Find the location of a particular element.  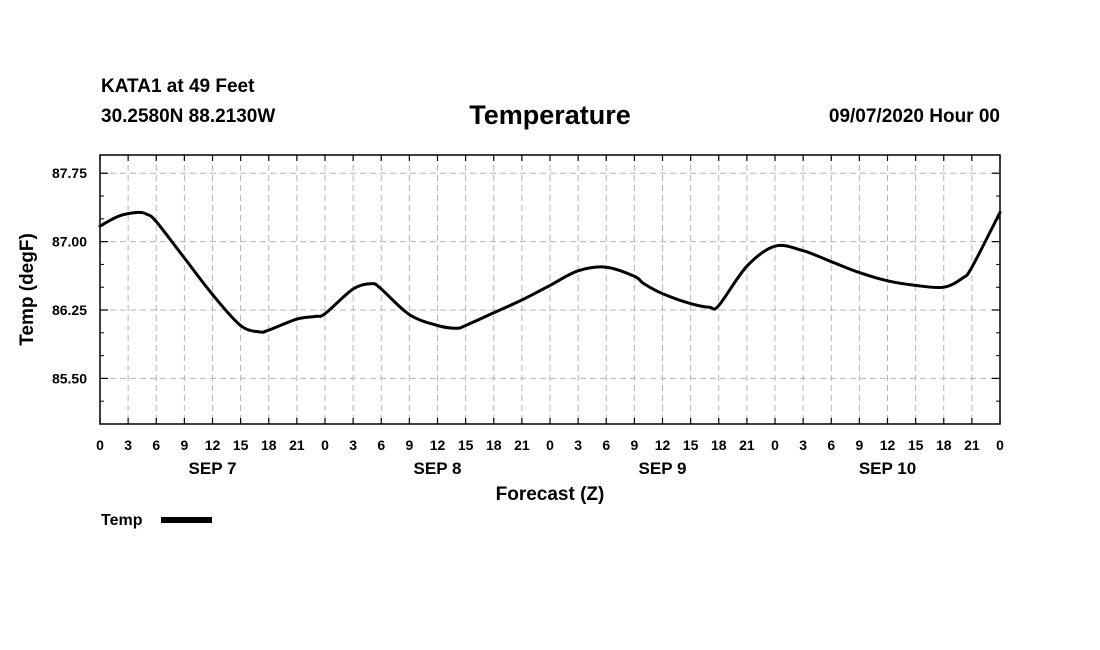

x-axis-title: Forecast (Z) is located at coordinates (550, 494).